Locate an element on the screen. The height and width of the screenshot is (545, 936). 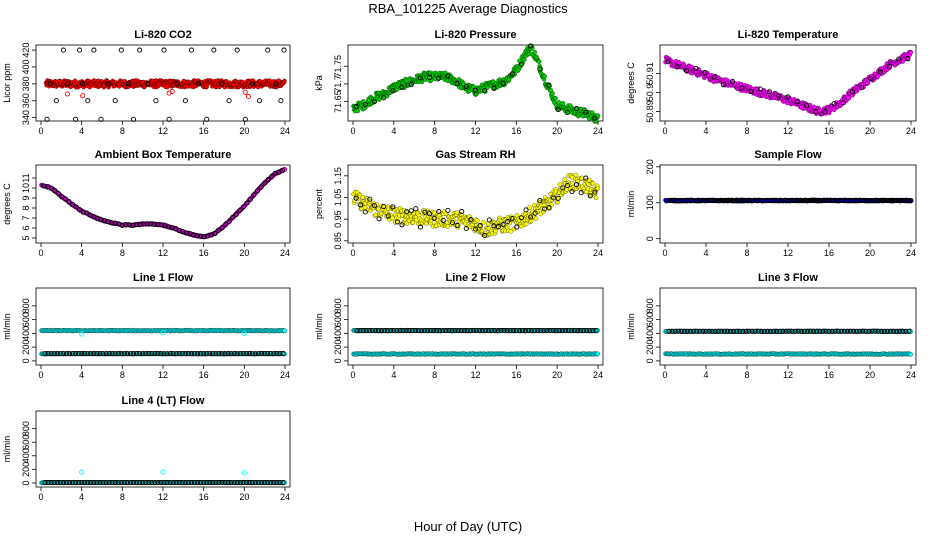
y-tick-label: 50.91 is located at coordinates (650, 73).